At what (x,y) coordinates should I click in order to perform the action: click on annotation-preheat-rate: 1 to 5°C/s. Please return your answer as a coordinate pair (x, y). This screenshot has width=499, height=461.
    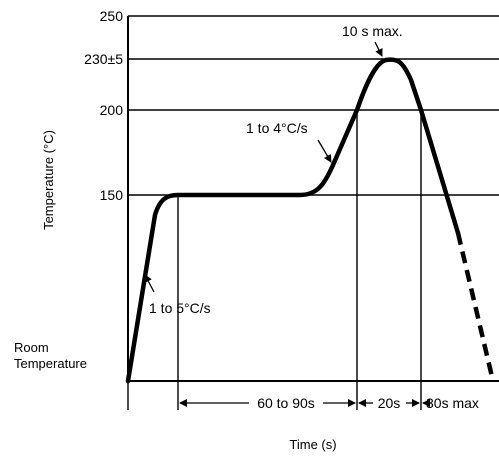
    Looking at the image, I should click on (180, 308).